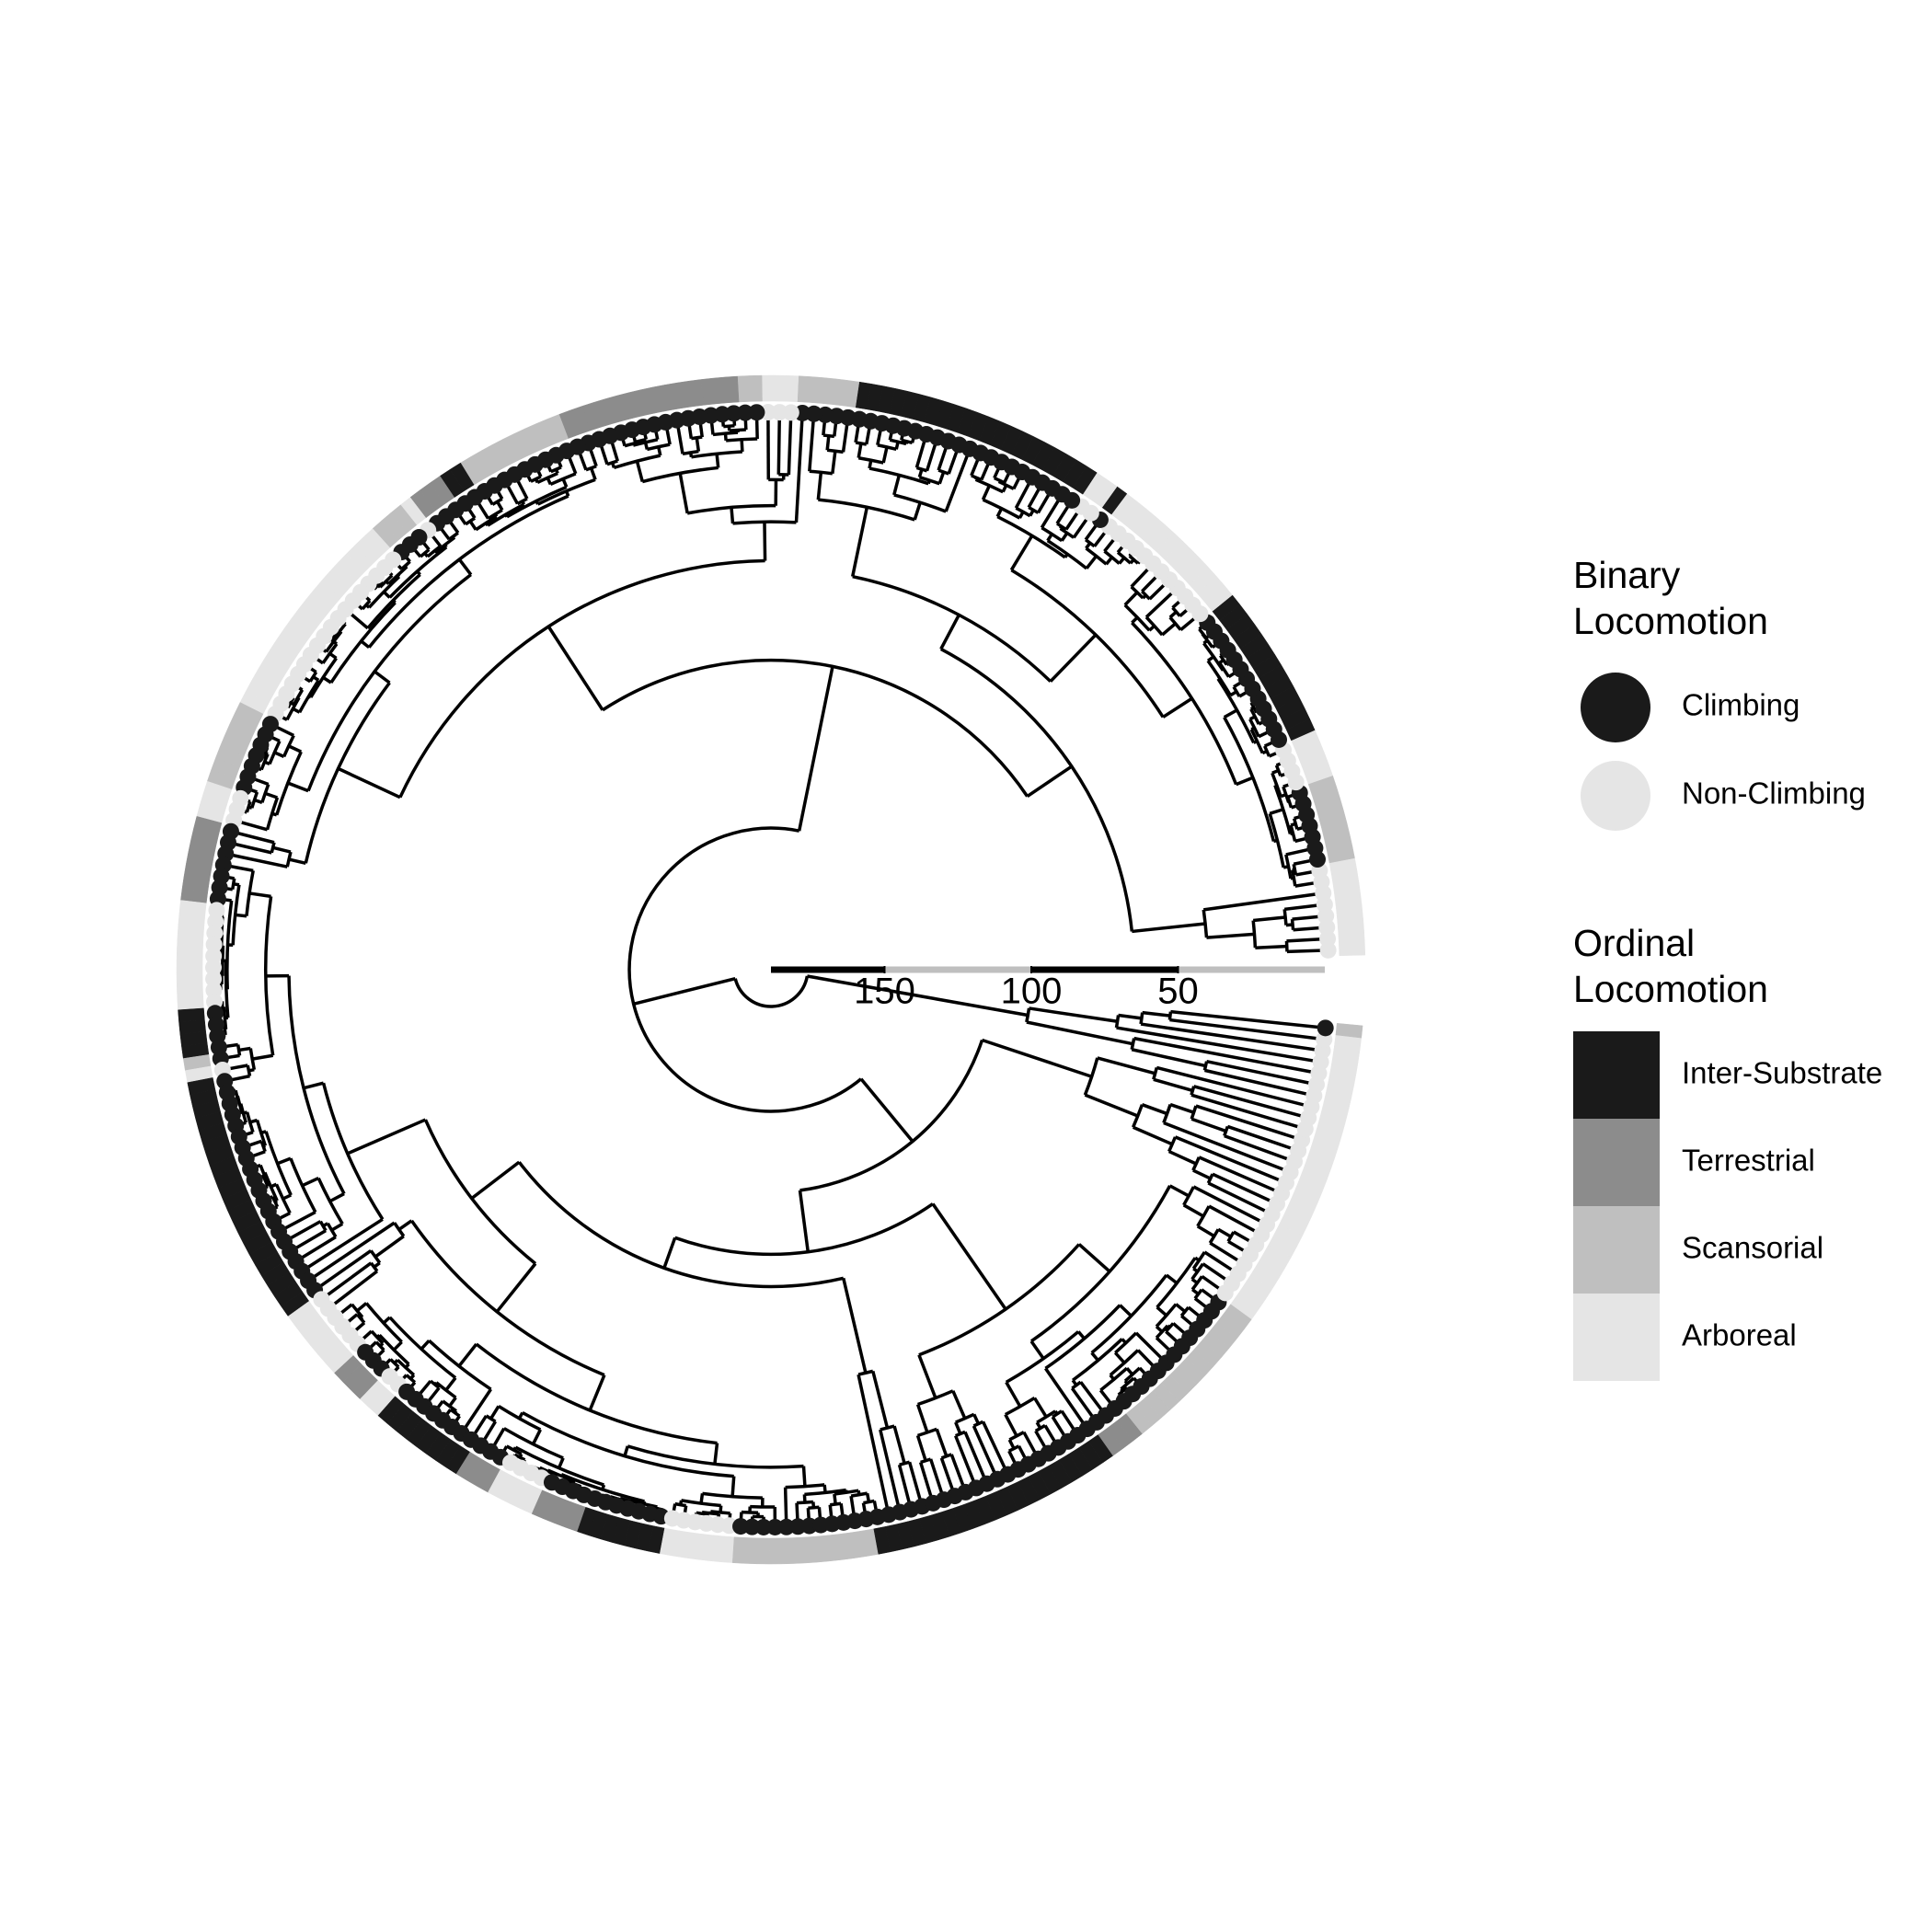 The width and height of the screenshot is (1932, 1932). What do you see at coordinates (884, 992) in the screenshot?
I see `scale-label: 150` at bounding box center [884, 992].